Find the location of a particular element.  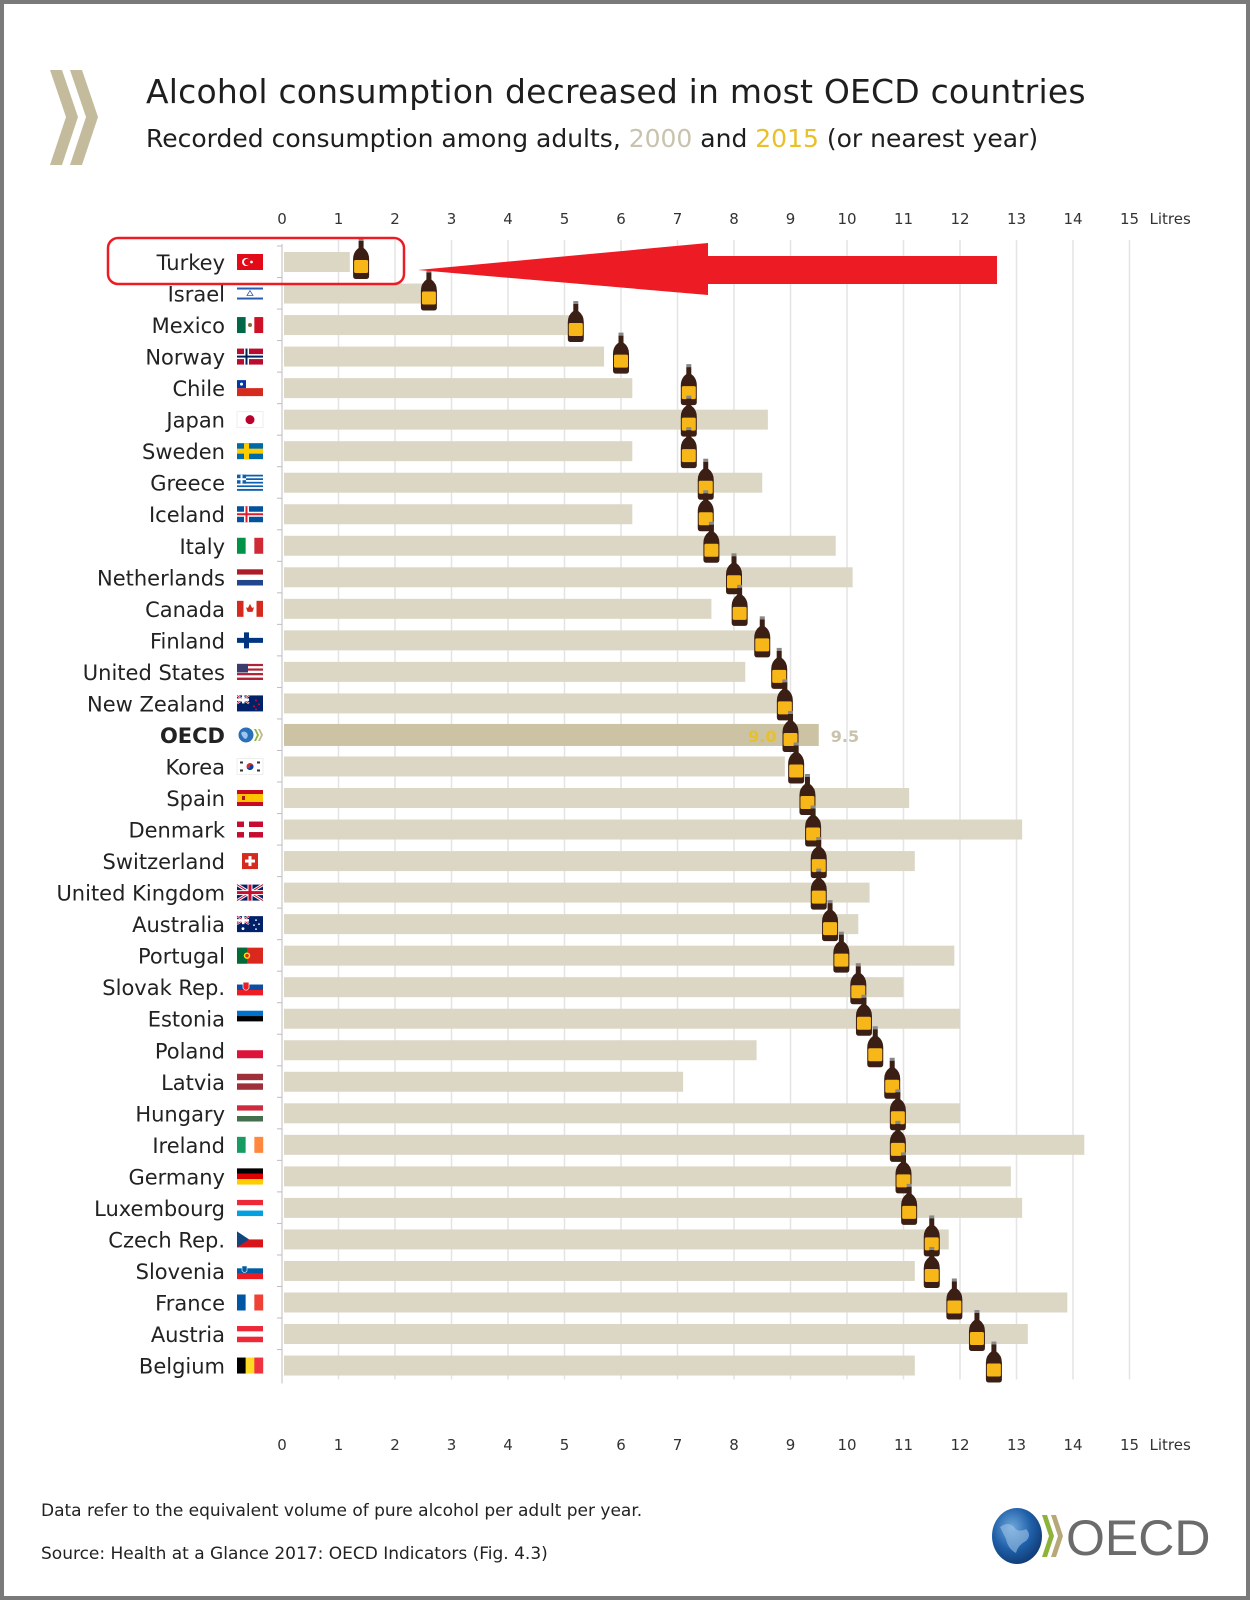

bar-2000-belgium is located at coordinates (599, 1365).